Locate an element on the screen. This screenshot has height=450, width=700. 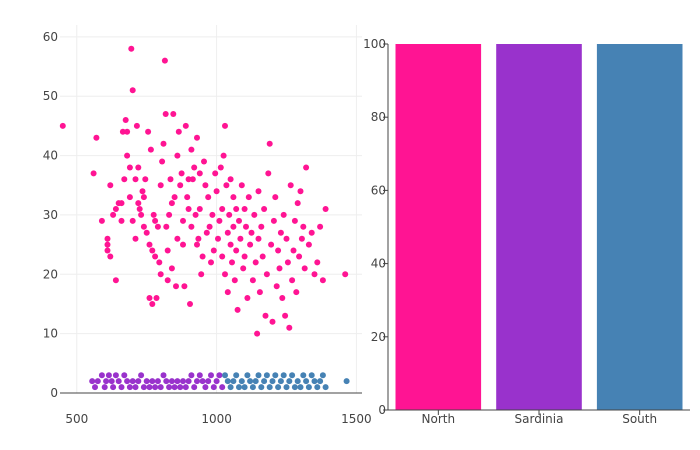
y-tick-label: 80 is located at coordinates (378, 117).